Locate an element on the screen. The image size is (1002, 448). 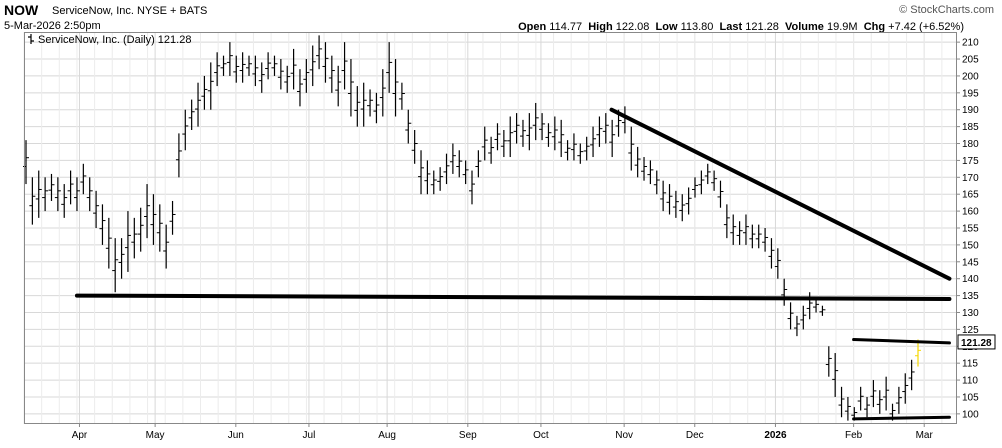
y-tick-label: 105 is located at coordinates (970, 397).